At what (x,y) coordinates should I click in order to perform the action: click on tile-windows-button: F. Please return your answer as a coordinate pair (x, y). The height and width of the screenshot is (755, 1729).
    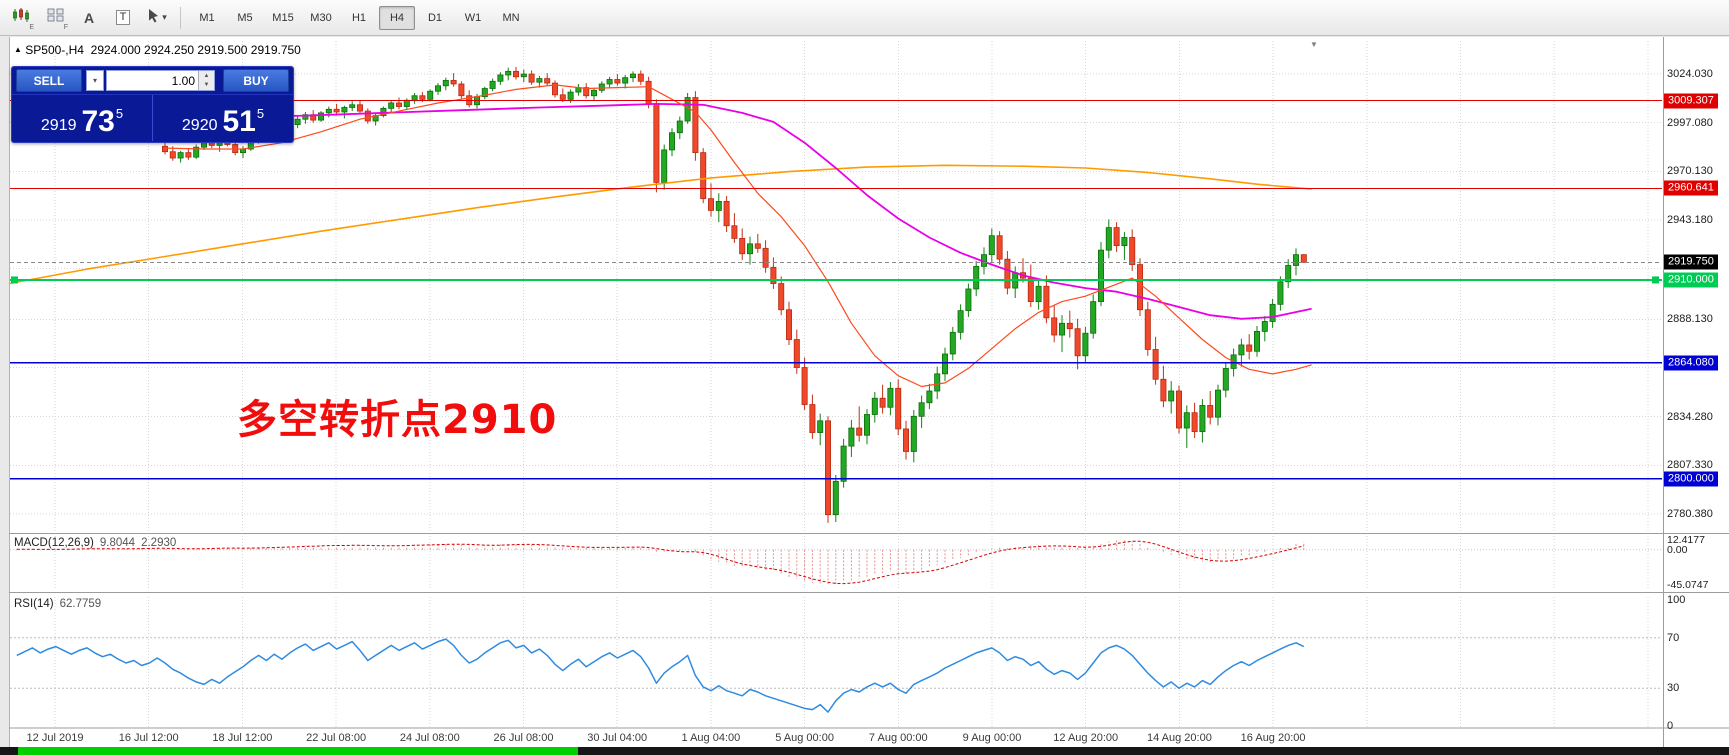
    Looking at the image, I should click on (55, 18).